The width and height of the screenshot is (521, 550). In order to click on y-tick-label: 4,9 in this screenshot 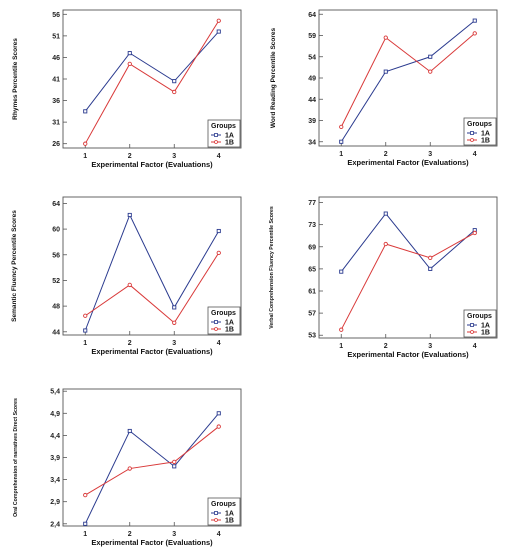, I will do `click(55, 414)`.